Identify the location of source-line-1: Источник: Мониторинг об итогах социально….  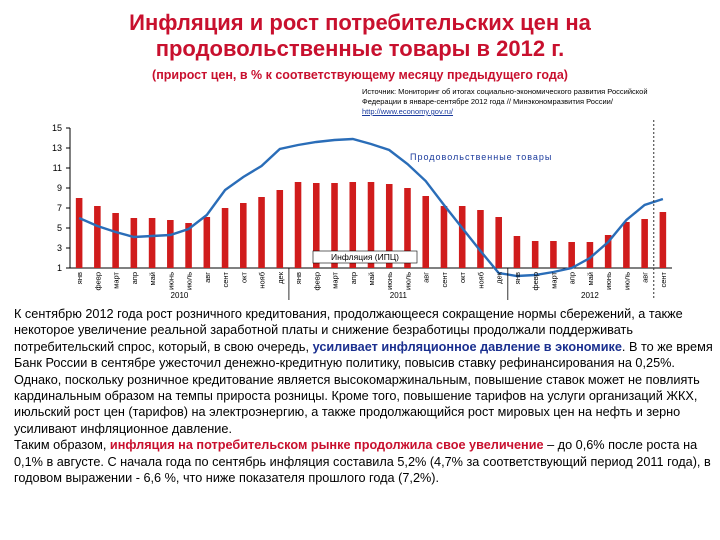
(505, 91).